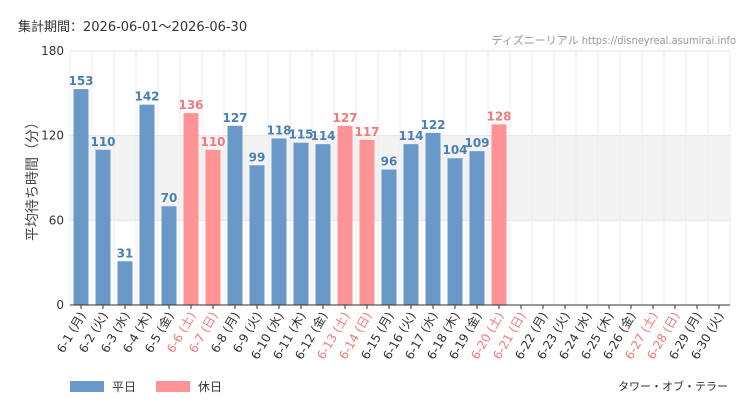 The width and height of the screenshot is (750, 410). I want to click on bar-6-18 (木), so click(455, 231).